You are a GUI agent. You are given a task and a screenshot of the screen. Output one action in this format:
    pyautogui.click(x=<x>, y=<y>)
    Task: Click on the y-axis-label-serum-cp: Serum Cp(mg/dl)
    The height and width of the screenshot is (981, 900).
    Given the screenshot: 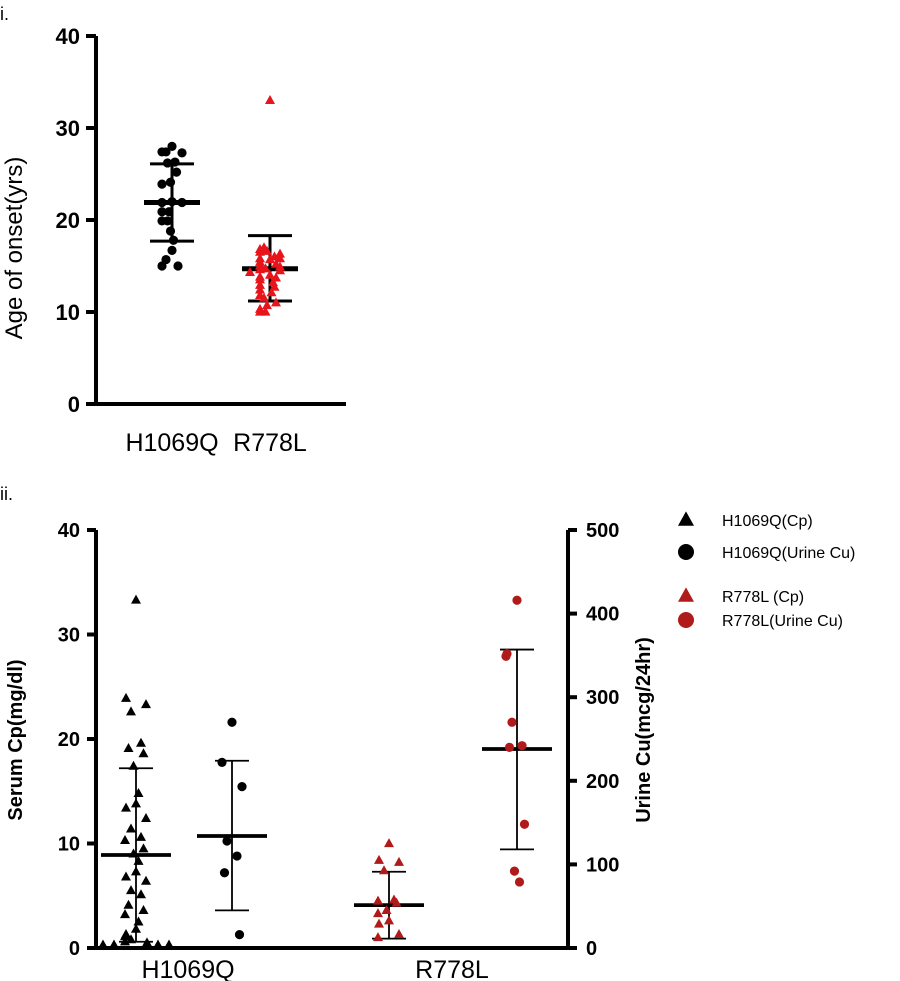 What is the action you would take?
    pyautogui.click(x=16, y=739)
    